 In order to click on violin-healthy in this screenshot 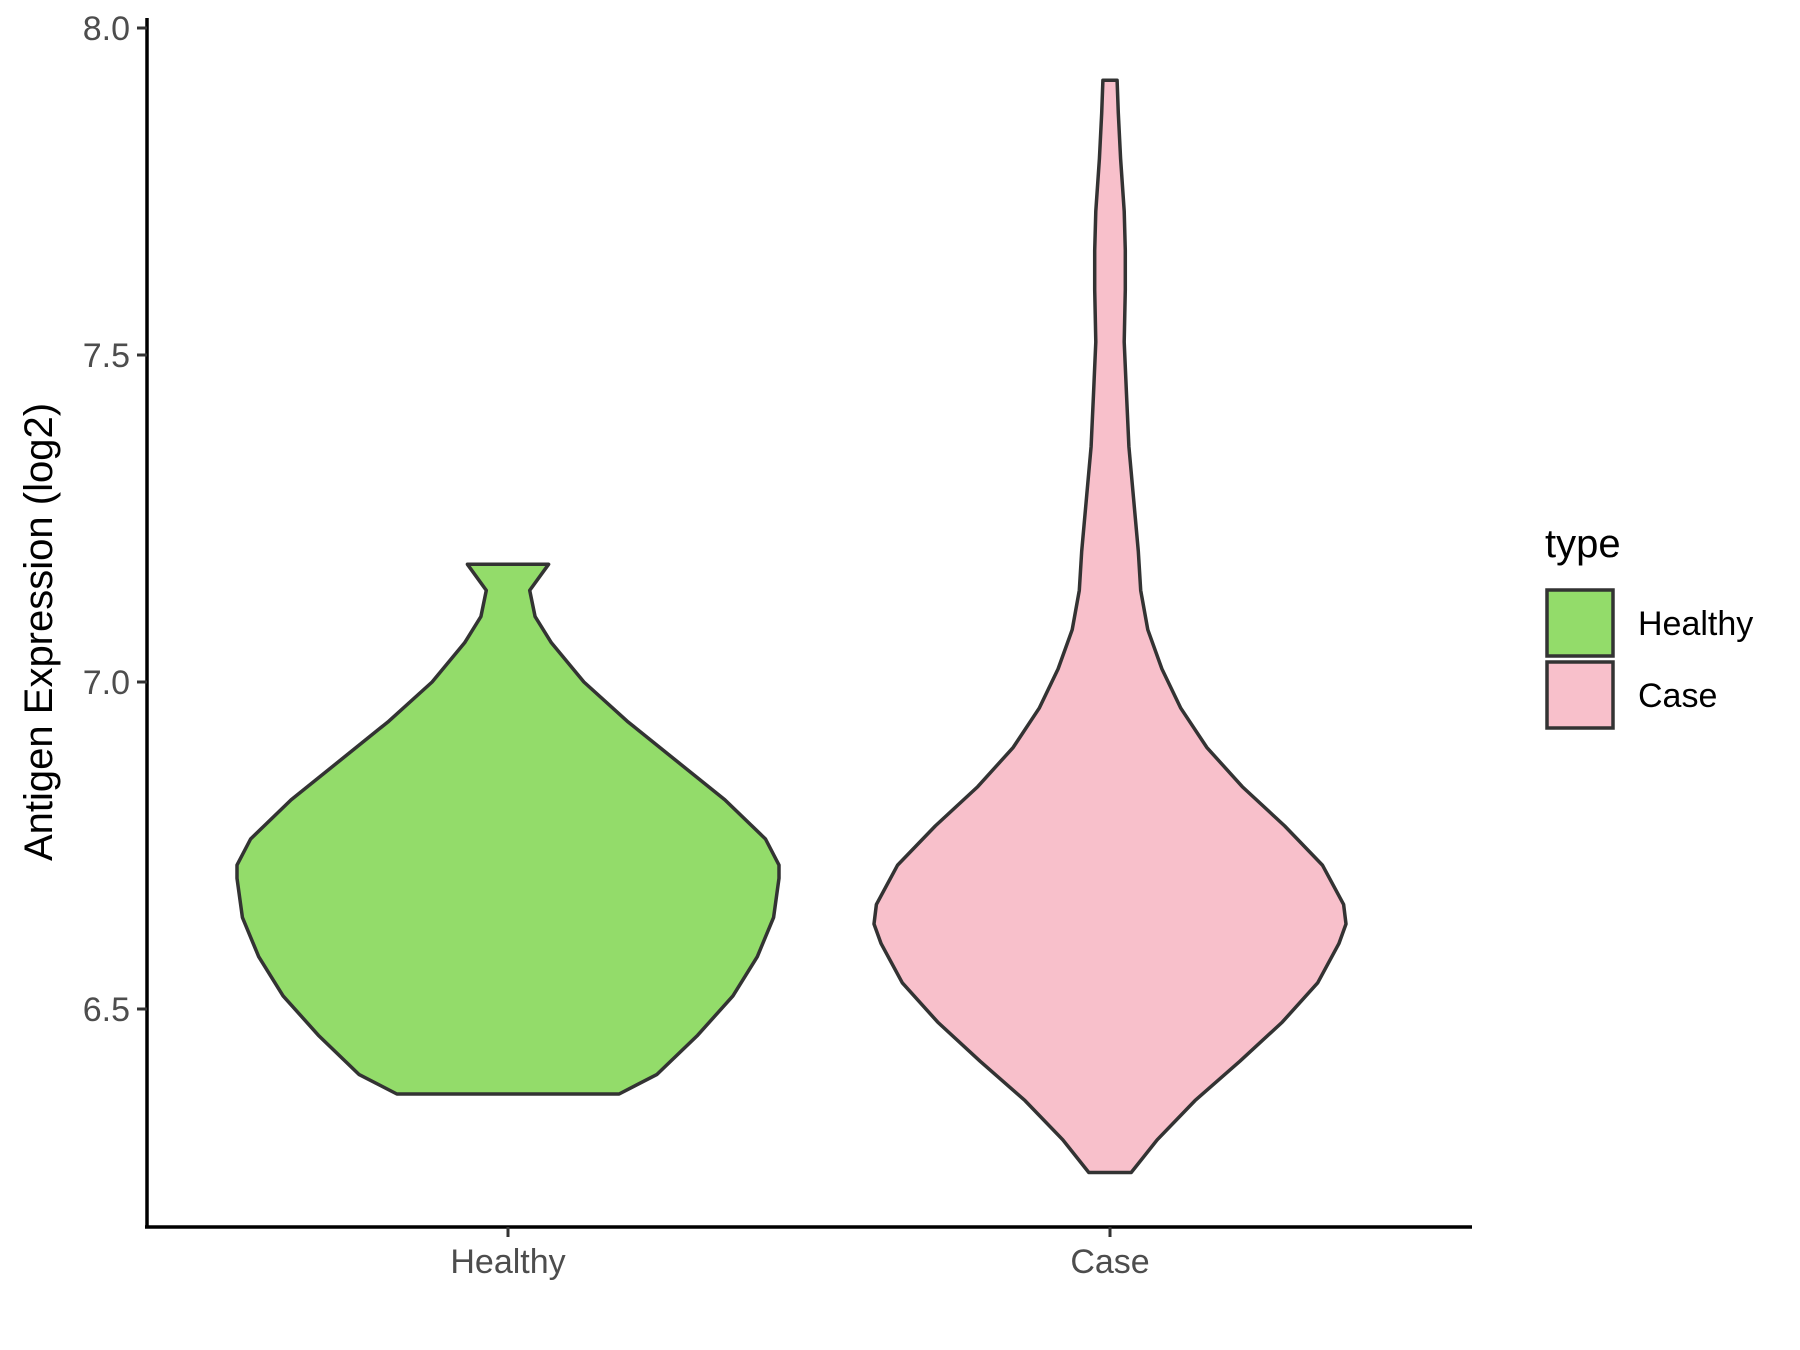, I will do `click(508, 829)`.